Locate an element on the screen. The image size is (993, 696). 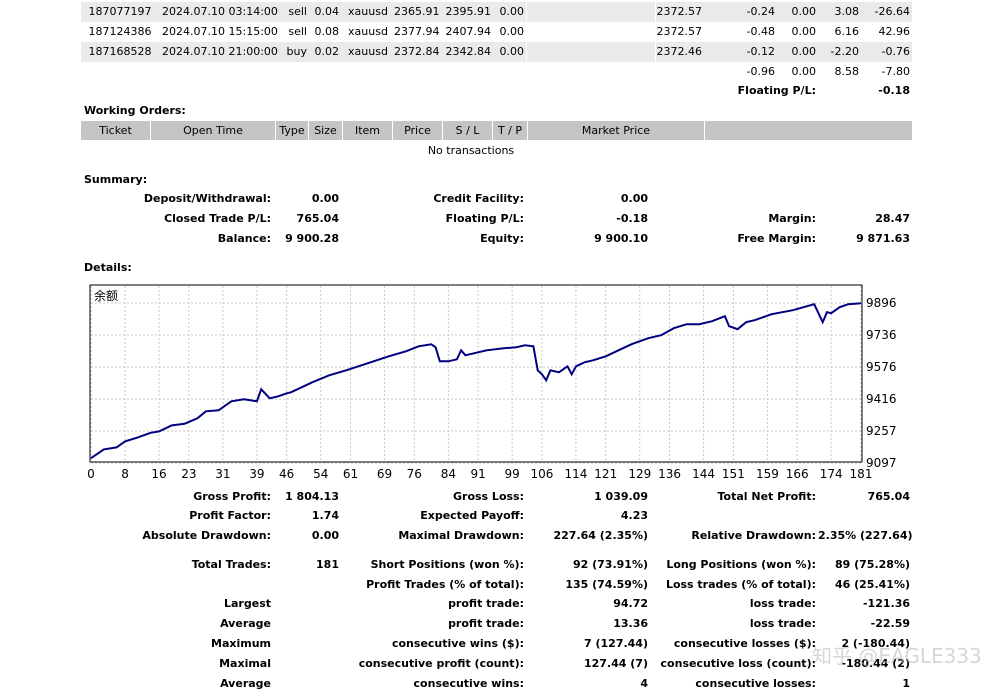
total-trades-value: 181 is located at coordinates (327, 564).